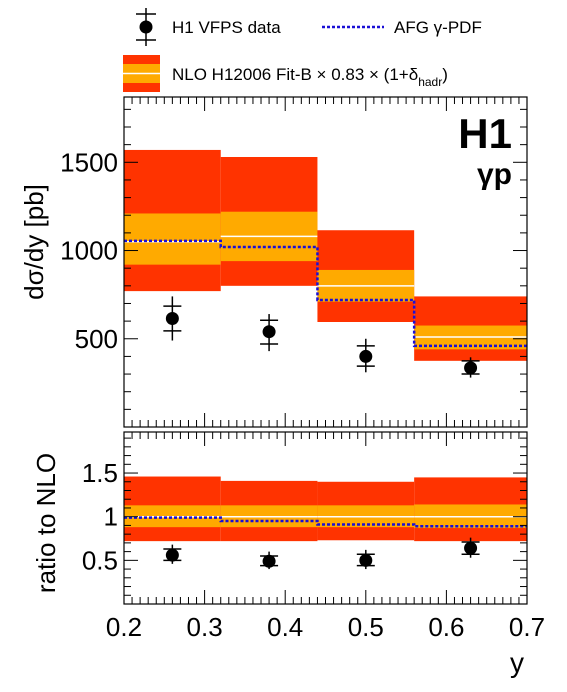 The width and height of the screenshot is (567, 692). What do you see at coordinates (46, 523) in the screenshot?
I see `bottom-y-axis-label: ratio to NLO` at bounding box center [46, 523].